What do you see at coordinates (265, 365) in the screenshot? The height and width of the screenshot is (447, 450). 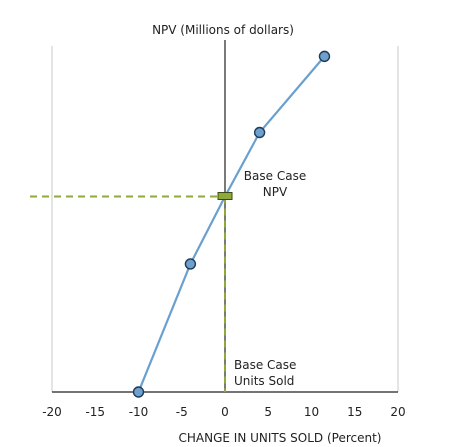 I see `base-case-units-label-line1: Base Case` at bounding box center [265, 365].